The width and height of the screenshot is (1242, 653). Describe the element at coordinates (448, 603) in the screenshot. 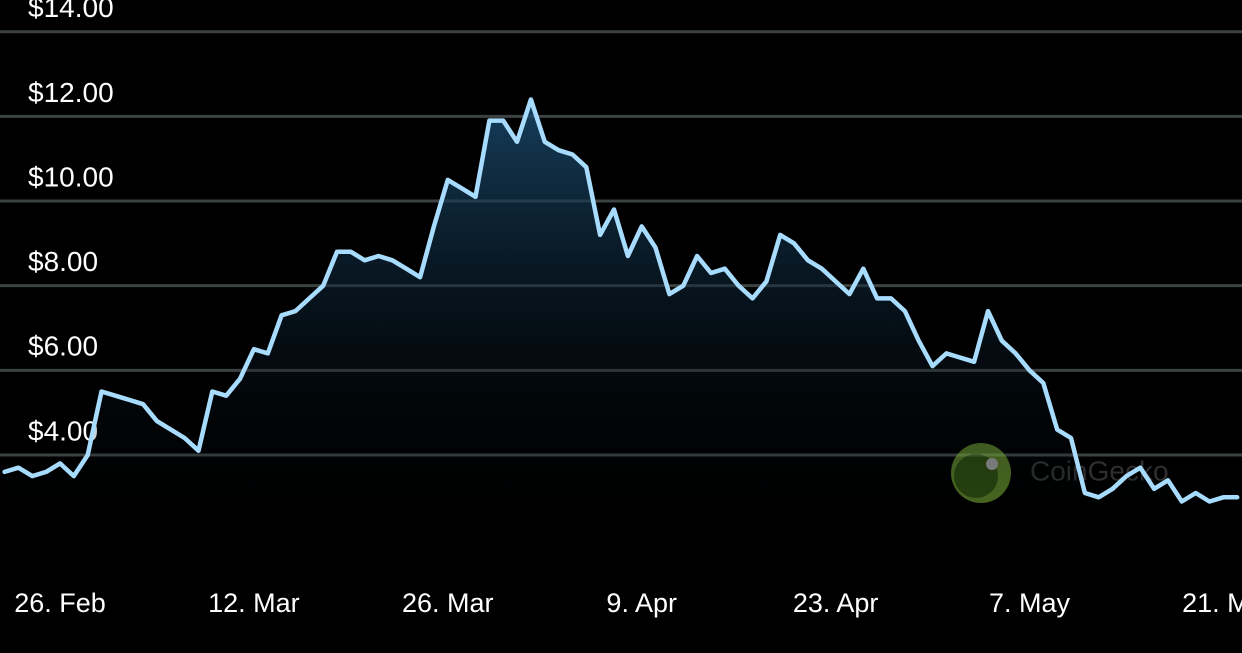

I see `x-tick-label: 26. Mar` at that location.